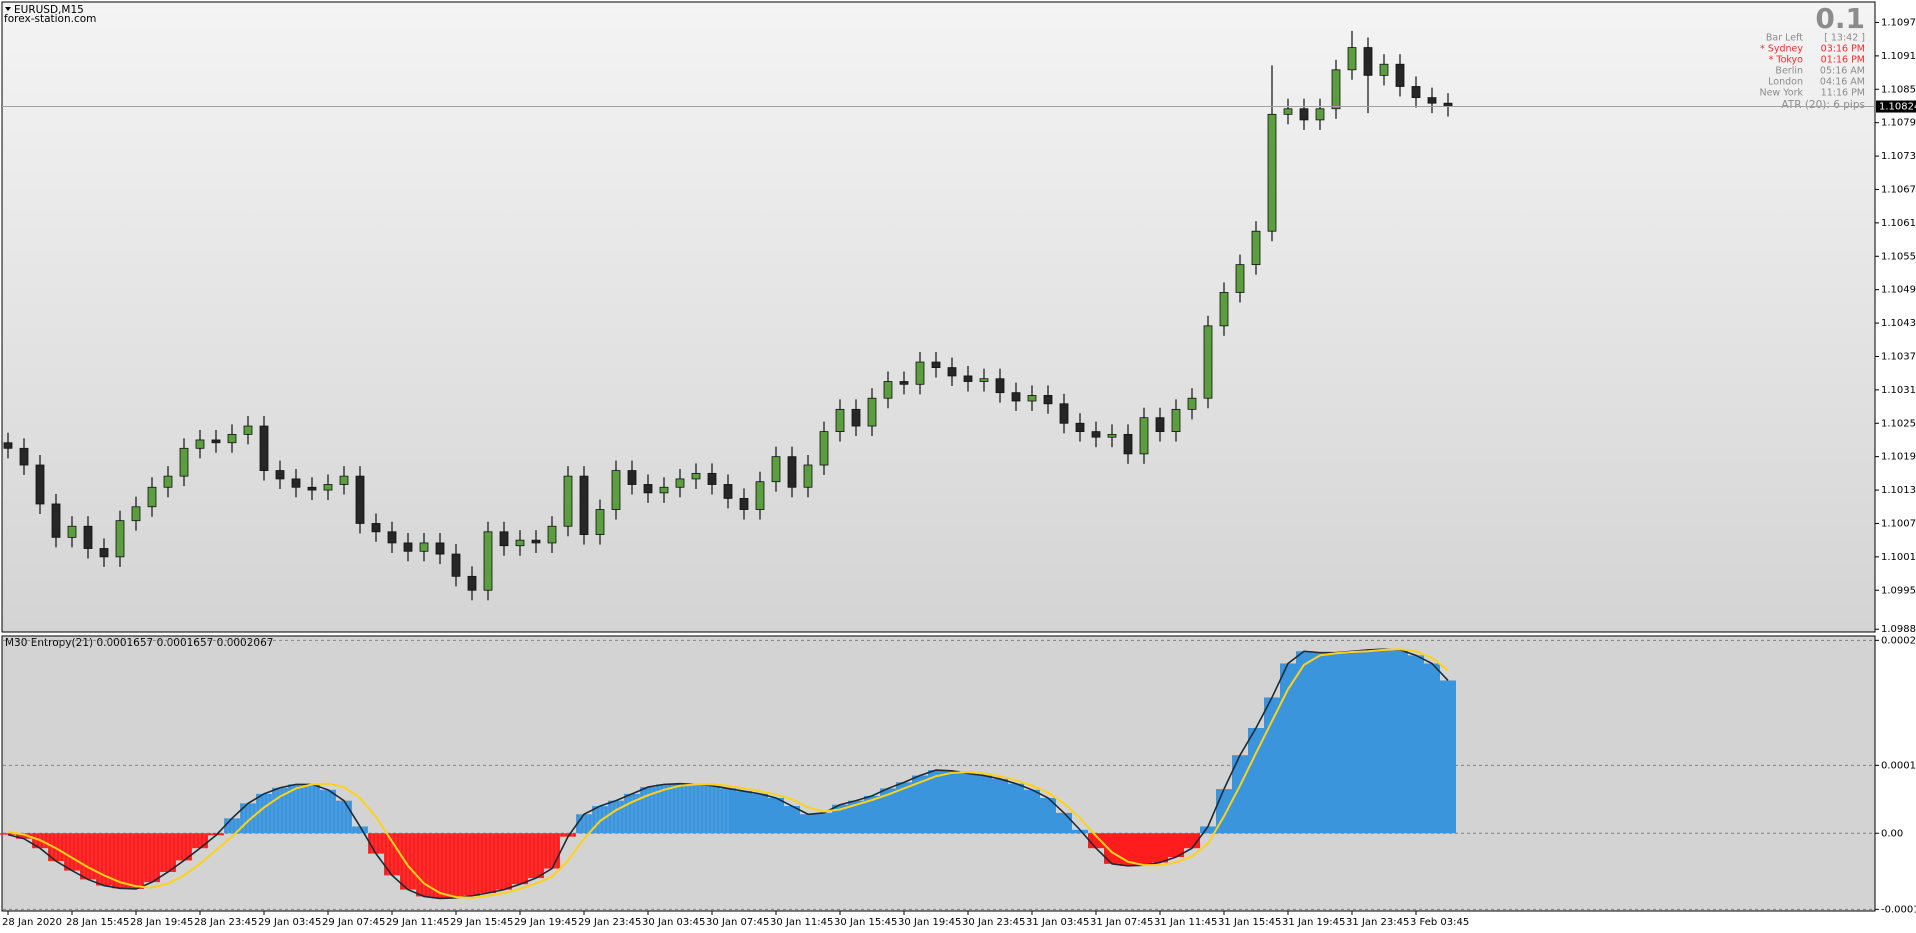 The image size is (1916, 933). Describe the element at coordinates (1898, 629) in the screenshot. I see `y-tick-label: 1.09885` at that location.